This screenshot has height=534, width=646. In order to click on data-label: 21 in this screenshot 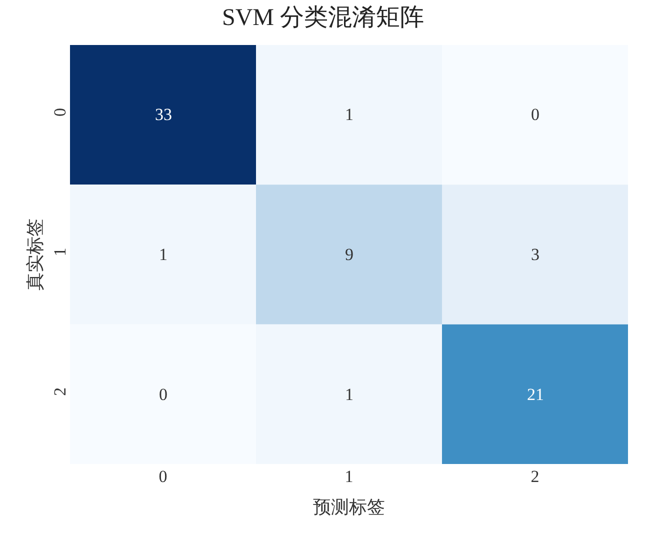, I will do `click(535, 394)`.